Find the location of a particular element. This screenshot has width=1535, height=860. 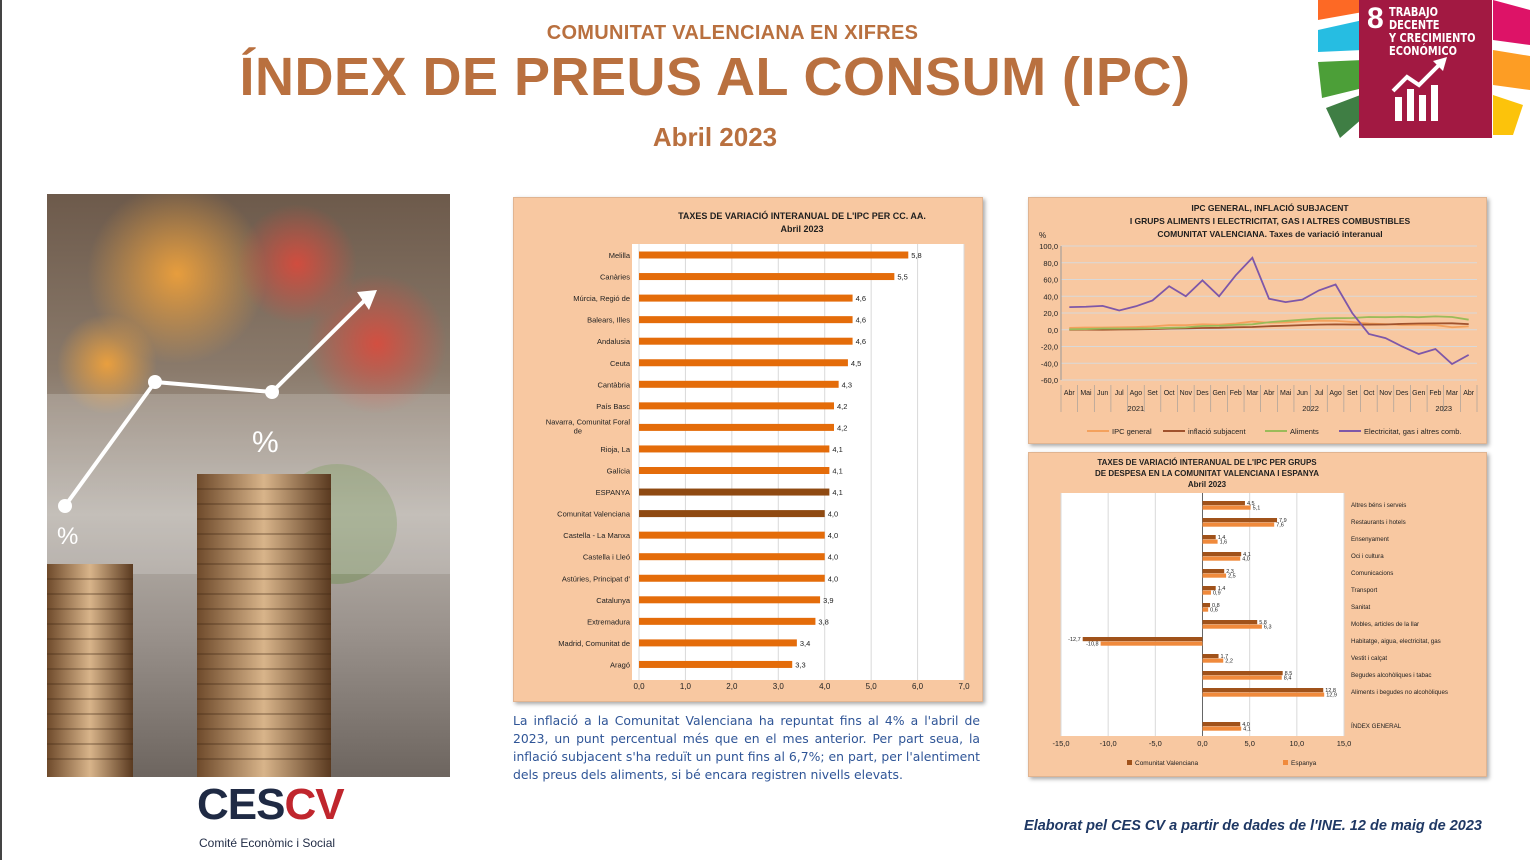

chart-subtitle: Abril 2023 is located at coordinates (801, 229).